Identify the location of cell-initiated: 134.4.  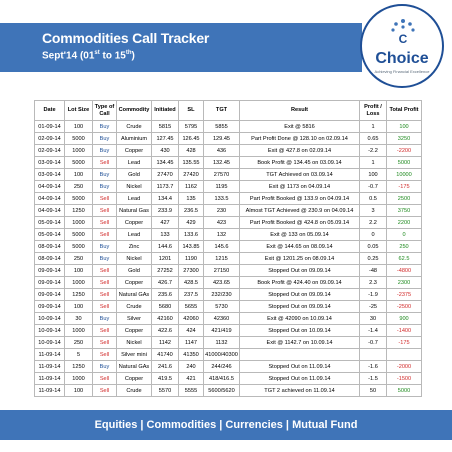
(165, 198).